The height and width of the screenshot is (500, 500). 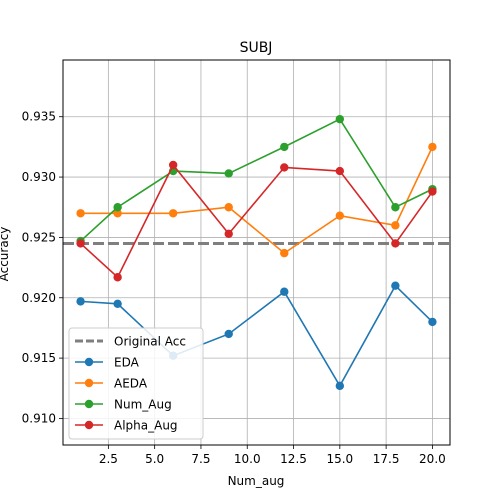 I want to click on x-tick-label: 10.0, so click(x=247, y=459).